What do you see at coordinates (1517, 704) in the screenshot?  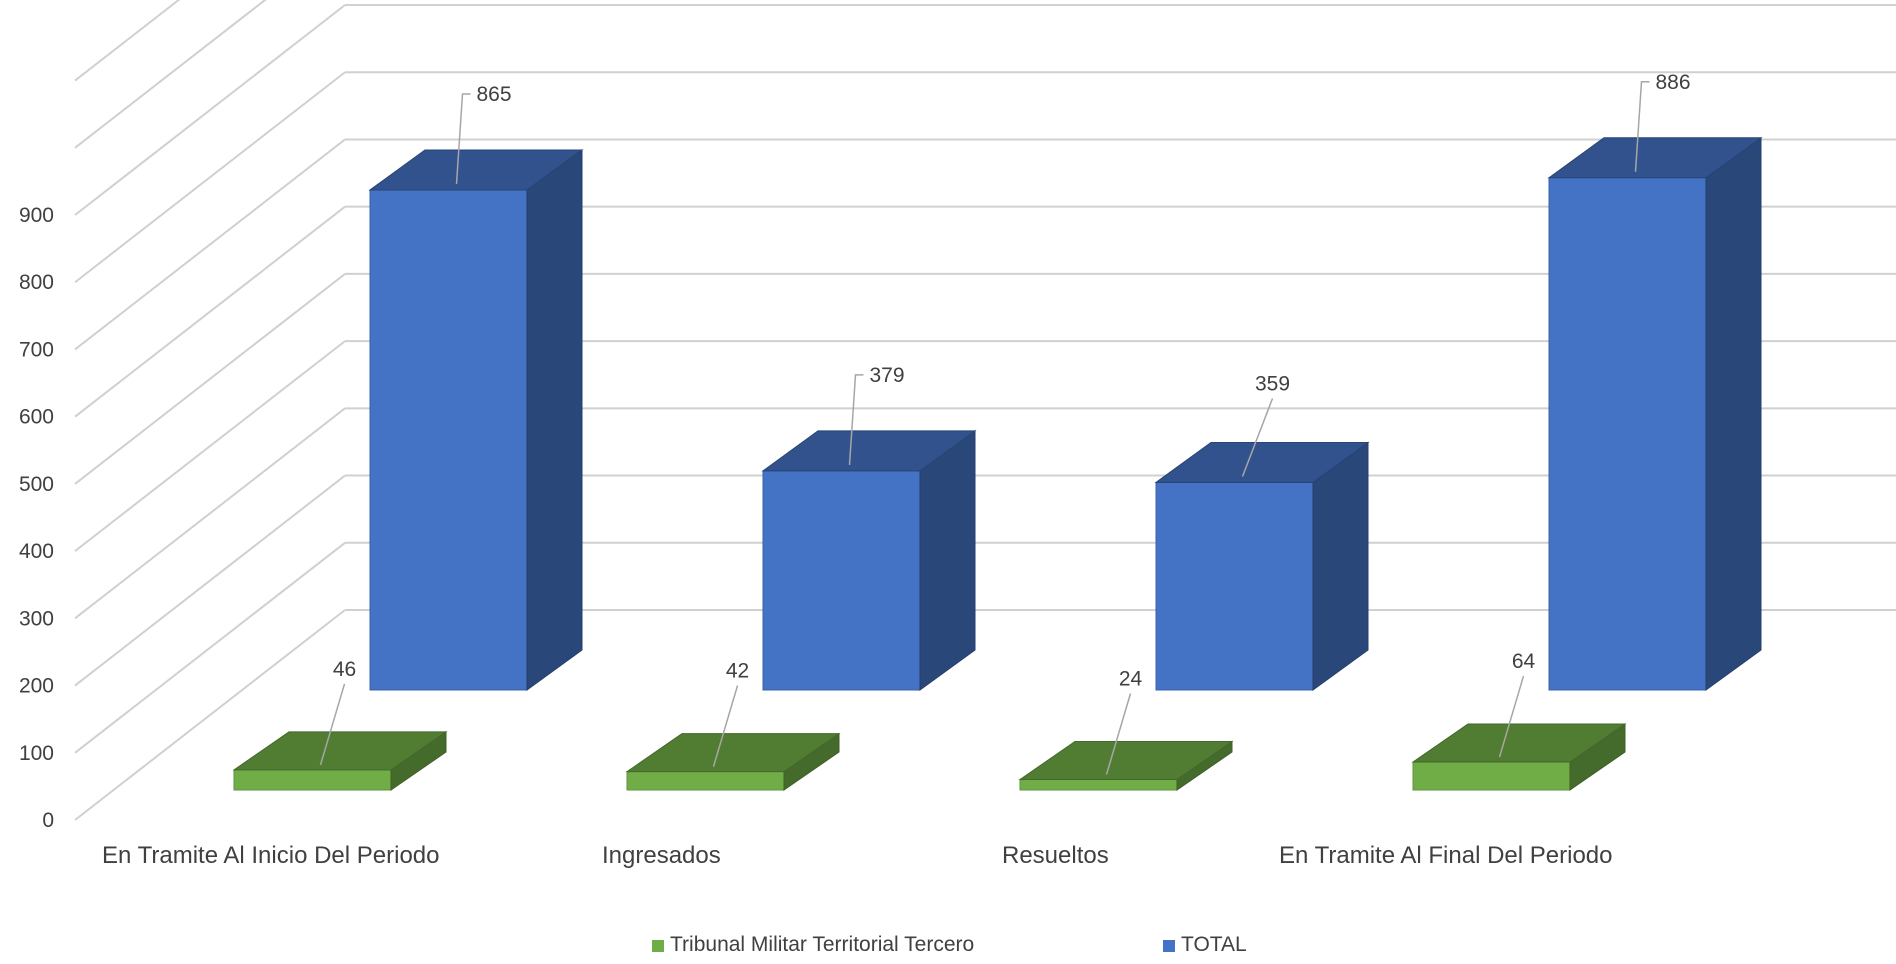 I see `data-label-tribunal: 64` at bounding box center [1517, 704].